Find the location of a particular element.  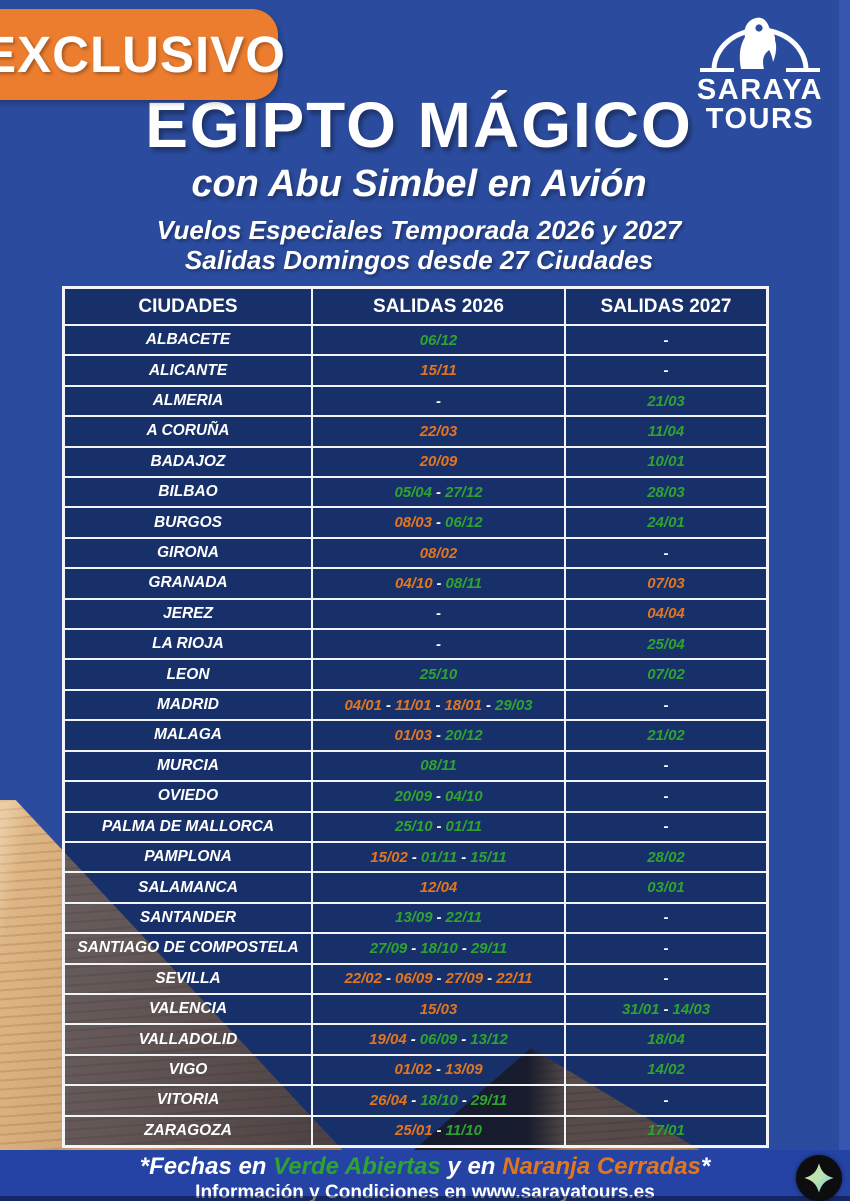

legend-part: Naranja Cerradas is located at coordinates (601, 1166).